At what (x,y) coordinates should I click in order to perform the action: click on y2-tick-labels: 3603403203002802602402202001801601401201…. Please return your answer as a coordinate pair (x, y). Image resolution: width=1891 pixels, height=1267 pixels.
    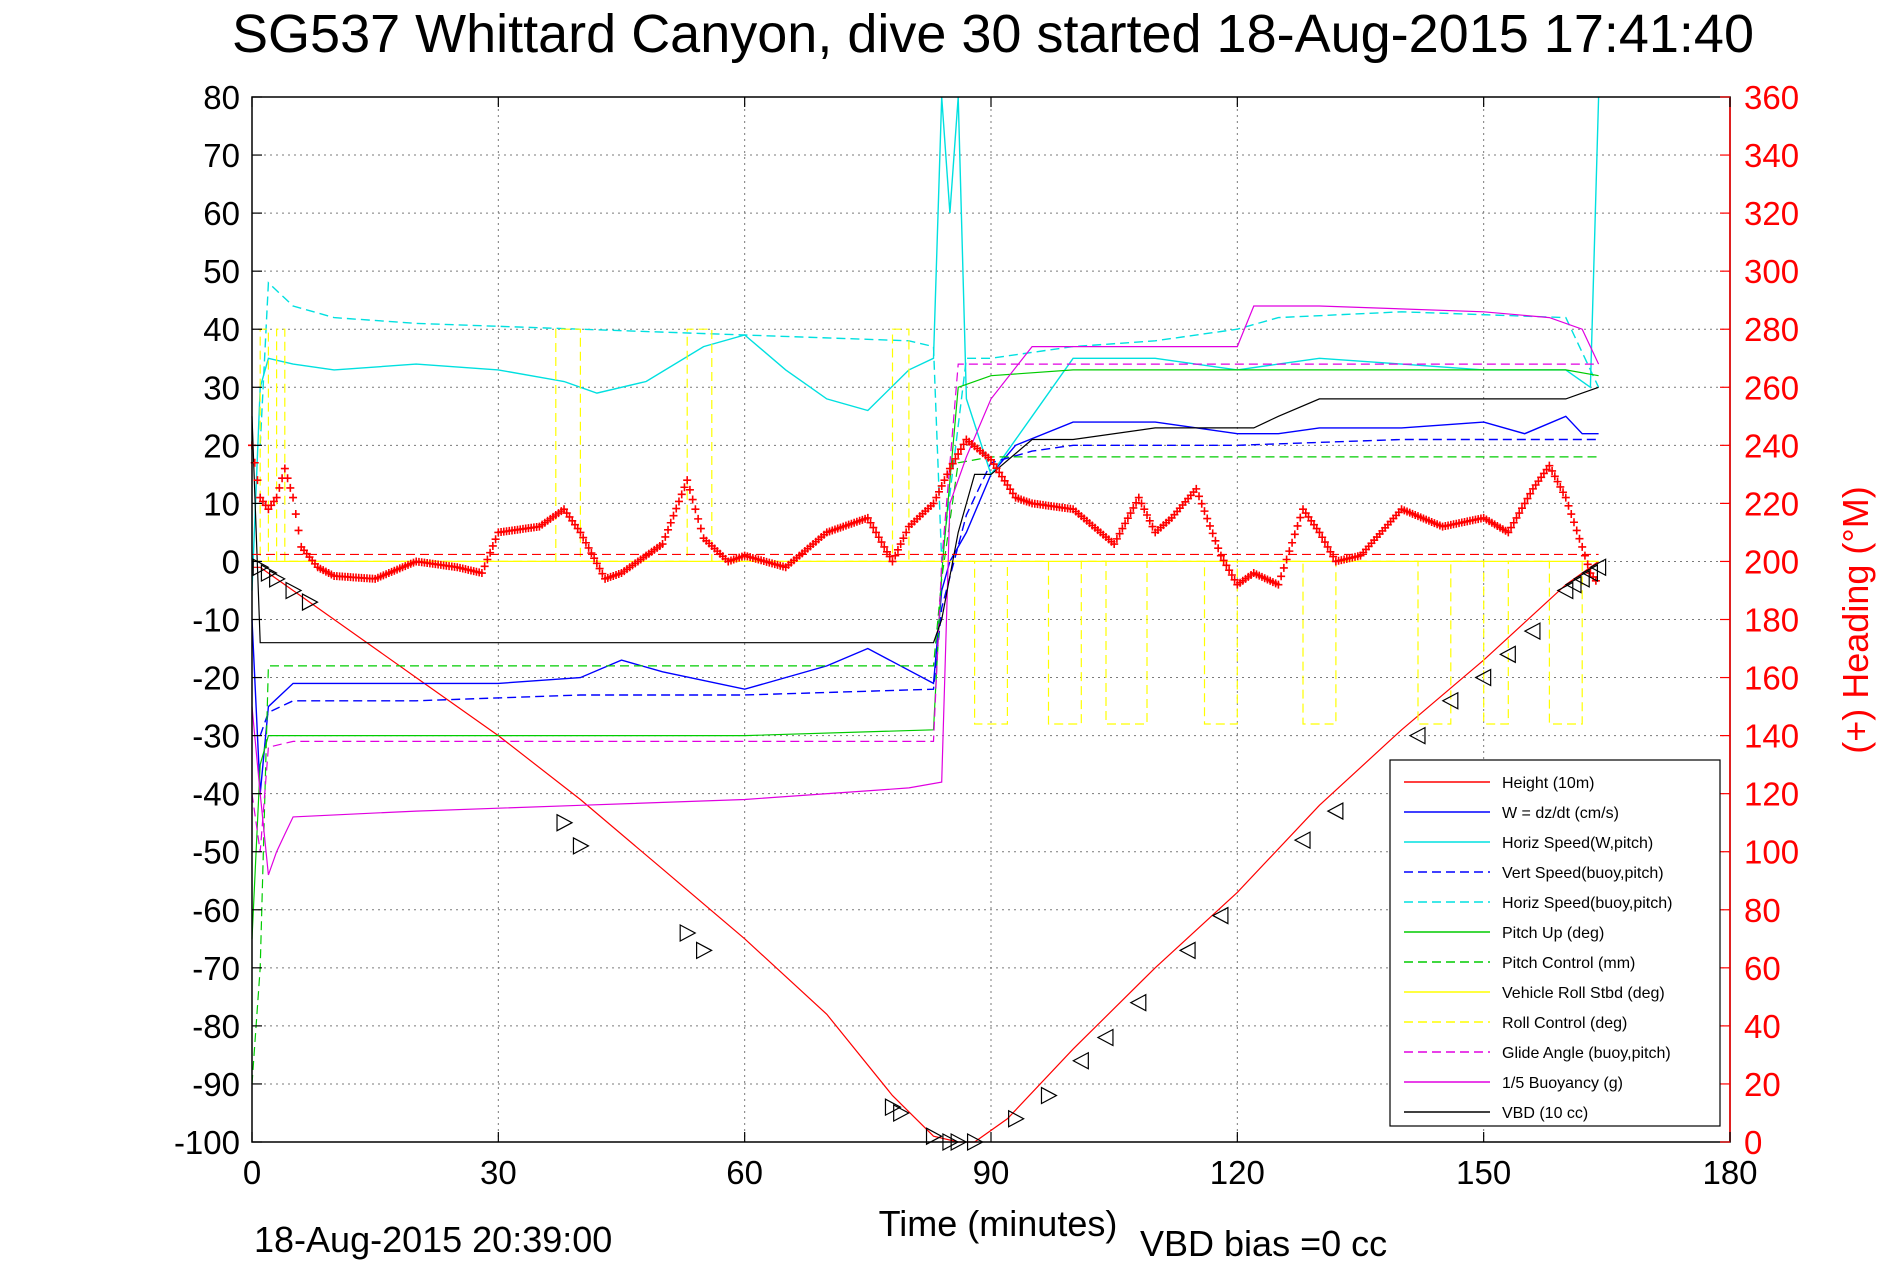
    Looking at the image, I should click on (1771, 620).